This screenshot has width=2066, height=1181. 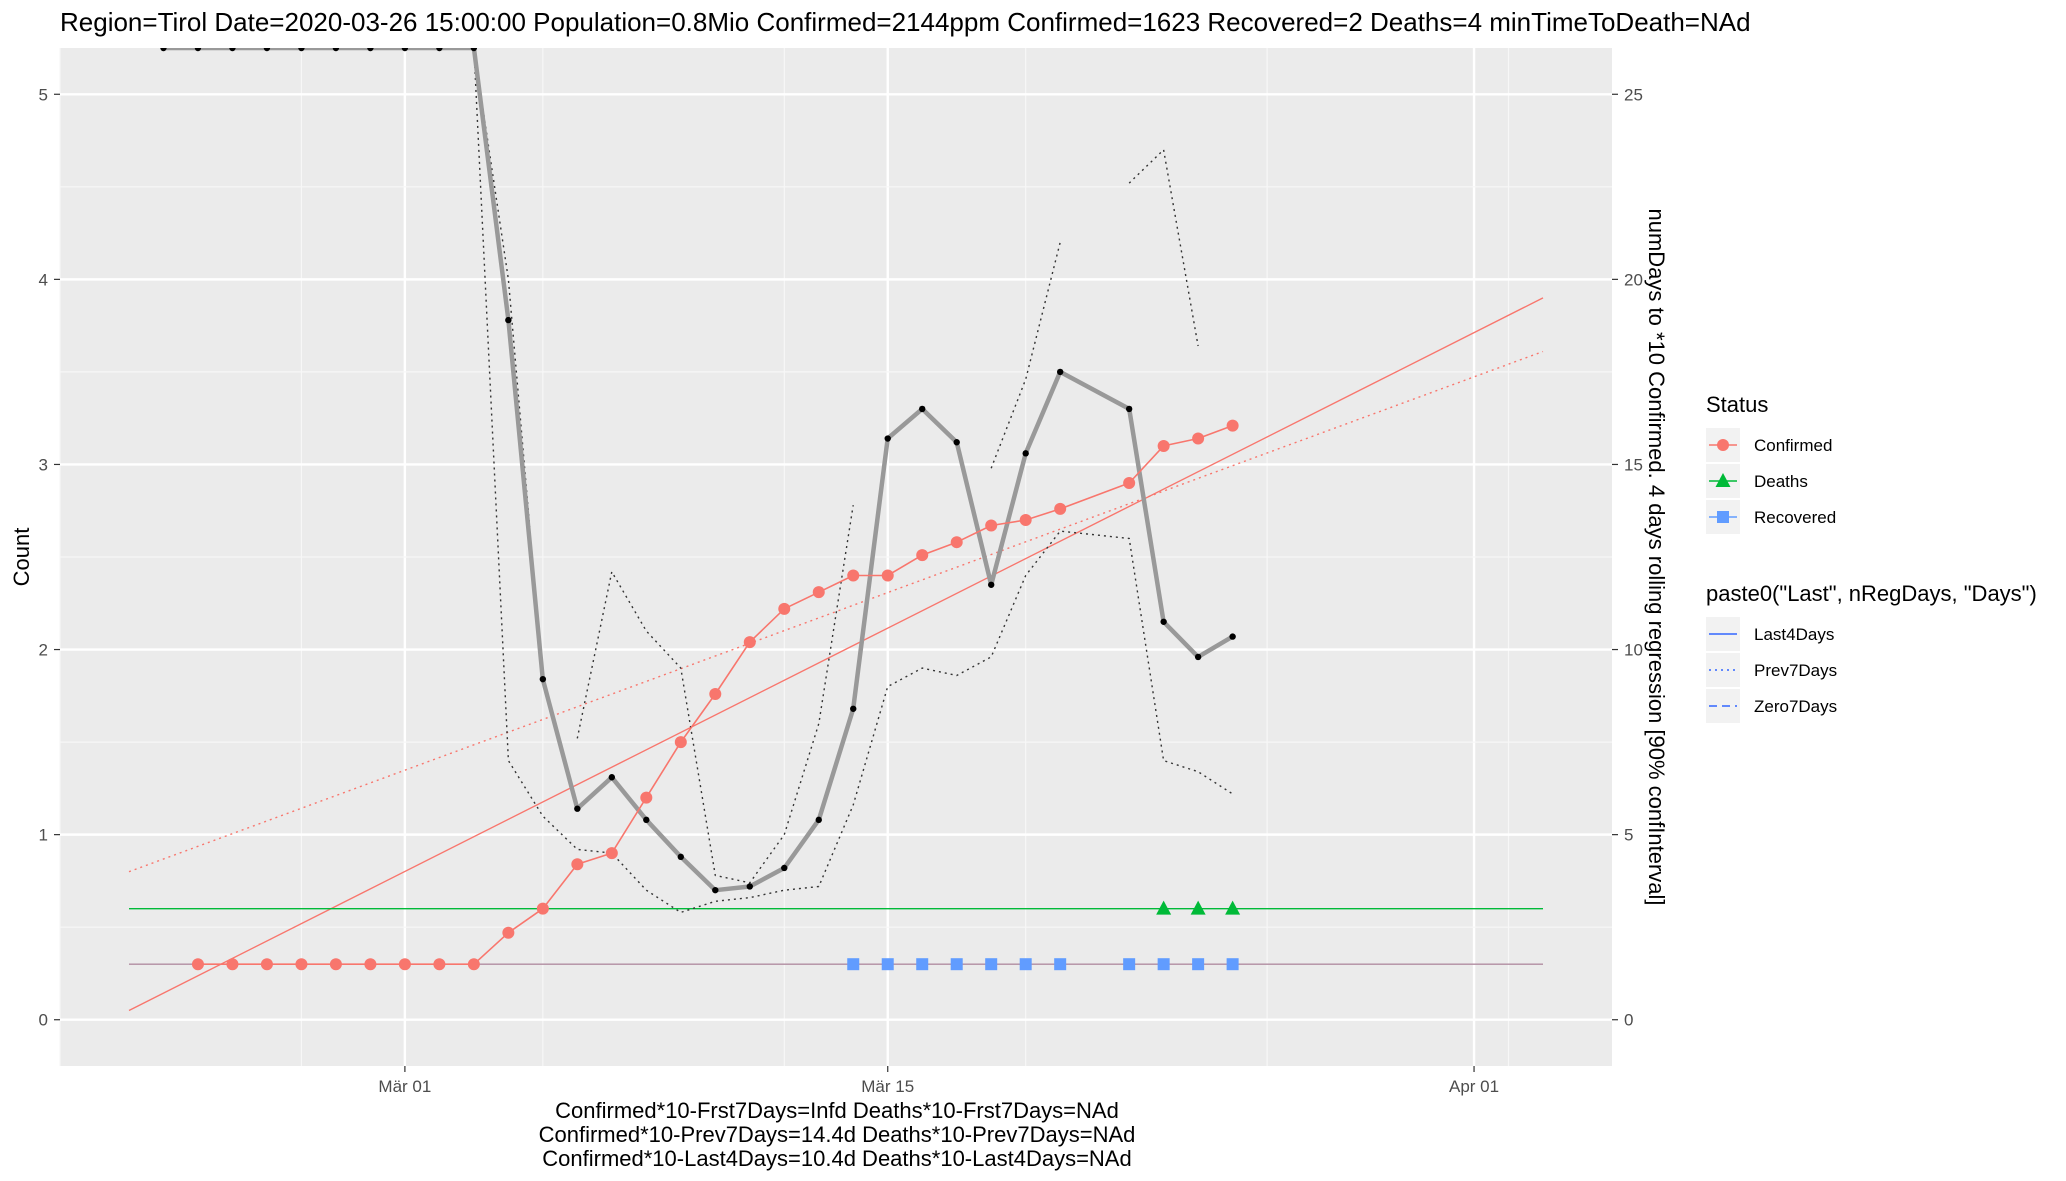 I want to click on legend-key-marker-recovered, so click(x=1723, y=517).